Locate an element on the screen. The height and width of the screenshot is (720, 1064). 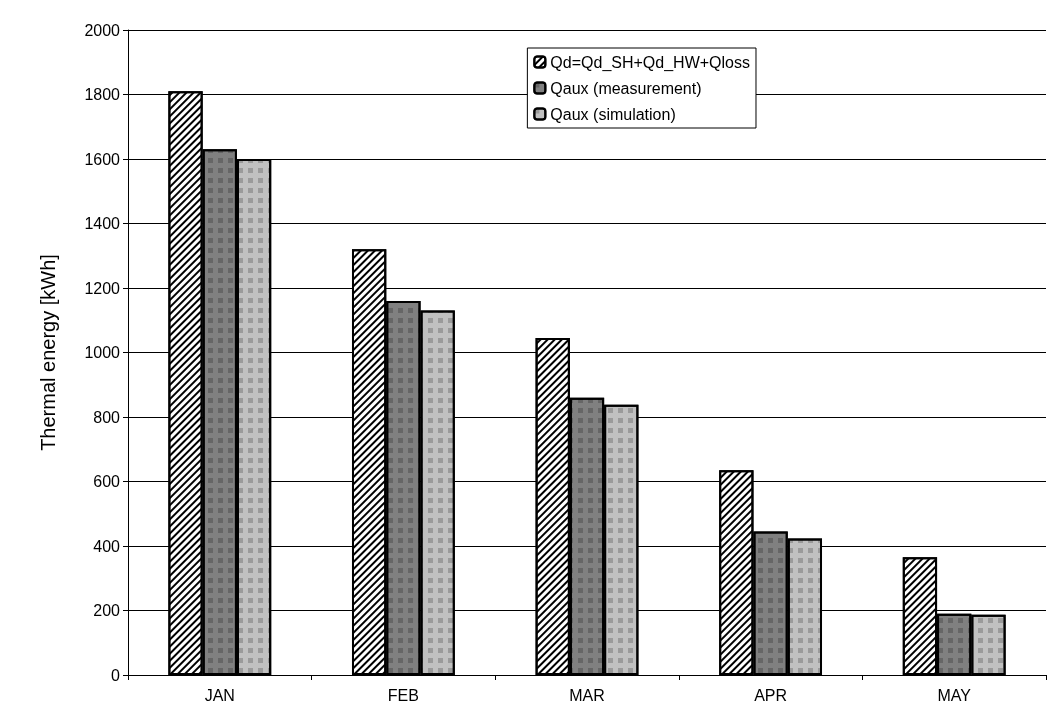
y-tick-label: 0 is located at coordinates (116, 675).